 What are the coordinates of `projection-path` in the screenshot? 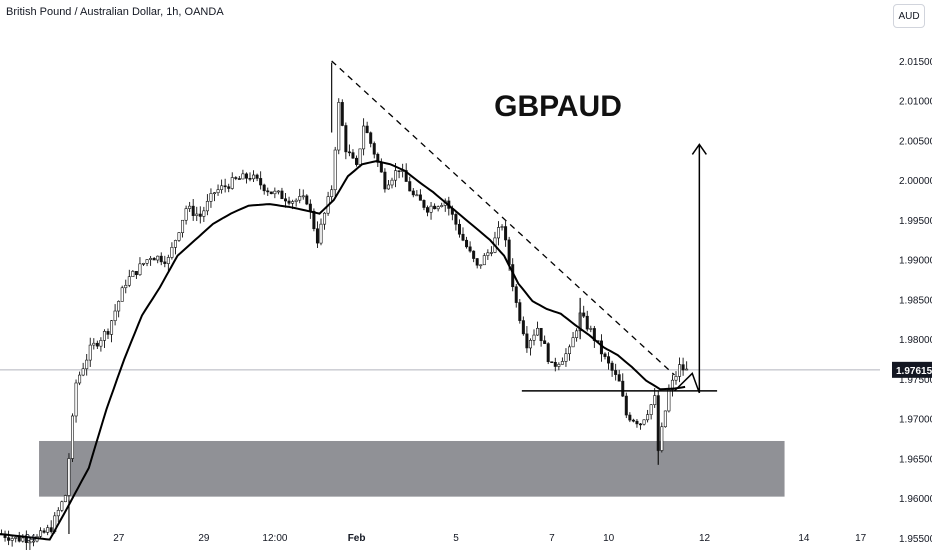 It's located at (687, 269).